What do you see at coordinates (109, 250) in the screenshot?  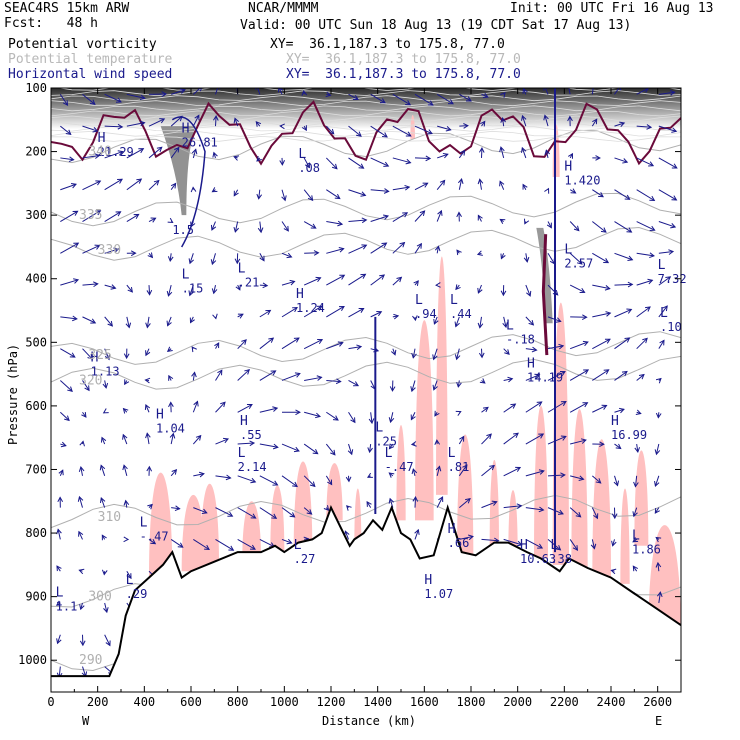 I see `isentrope-label: 330` at bounding box center [109, 250].